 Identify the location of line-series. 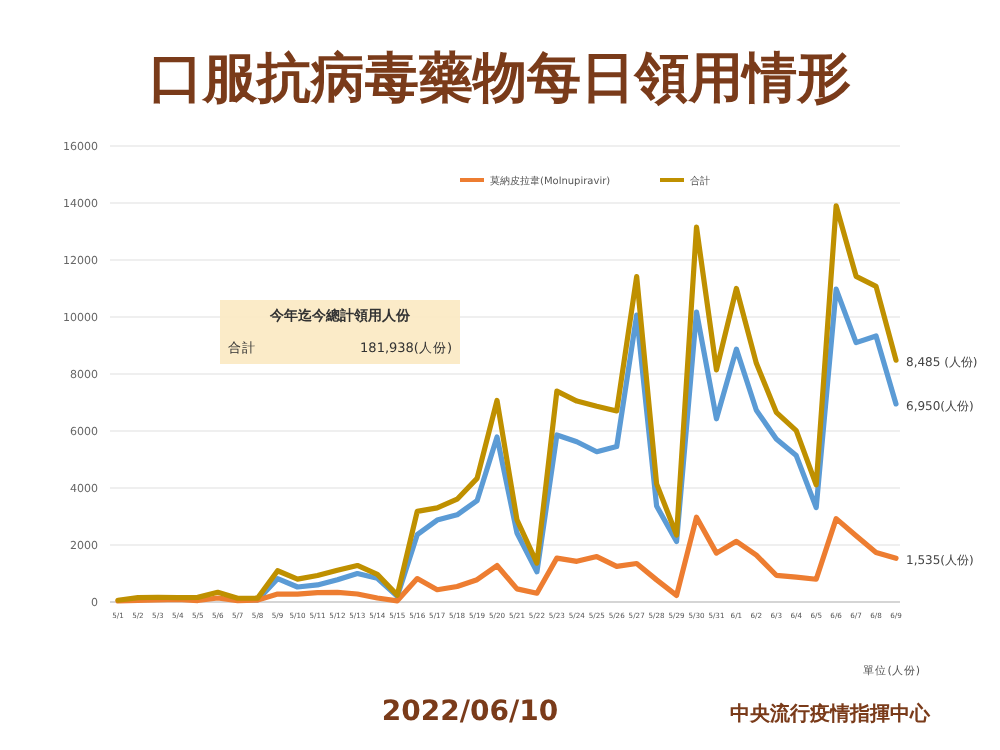
(507, 559).